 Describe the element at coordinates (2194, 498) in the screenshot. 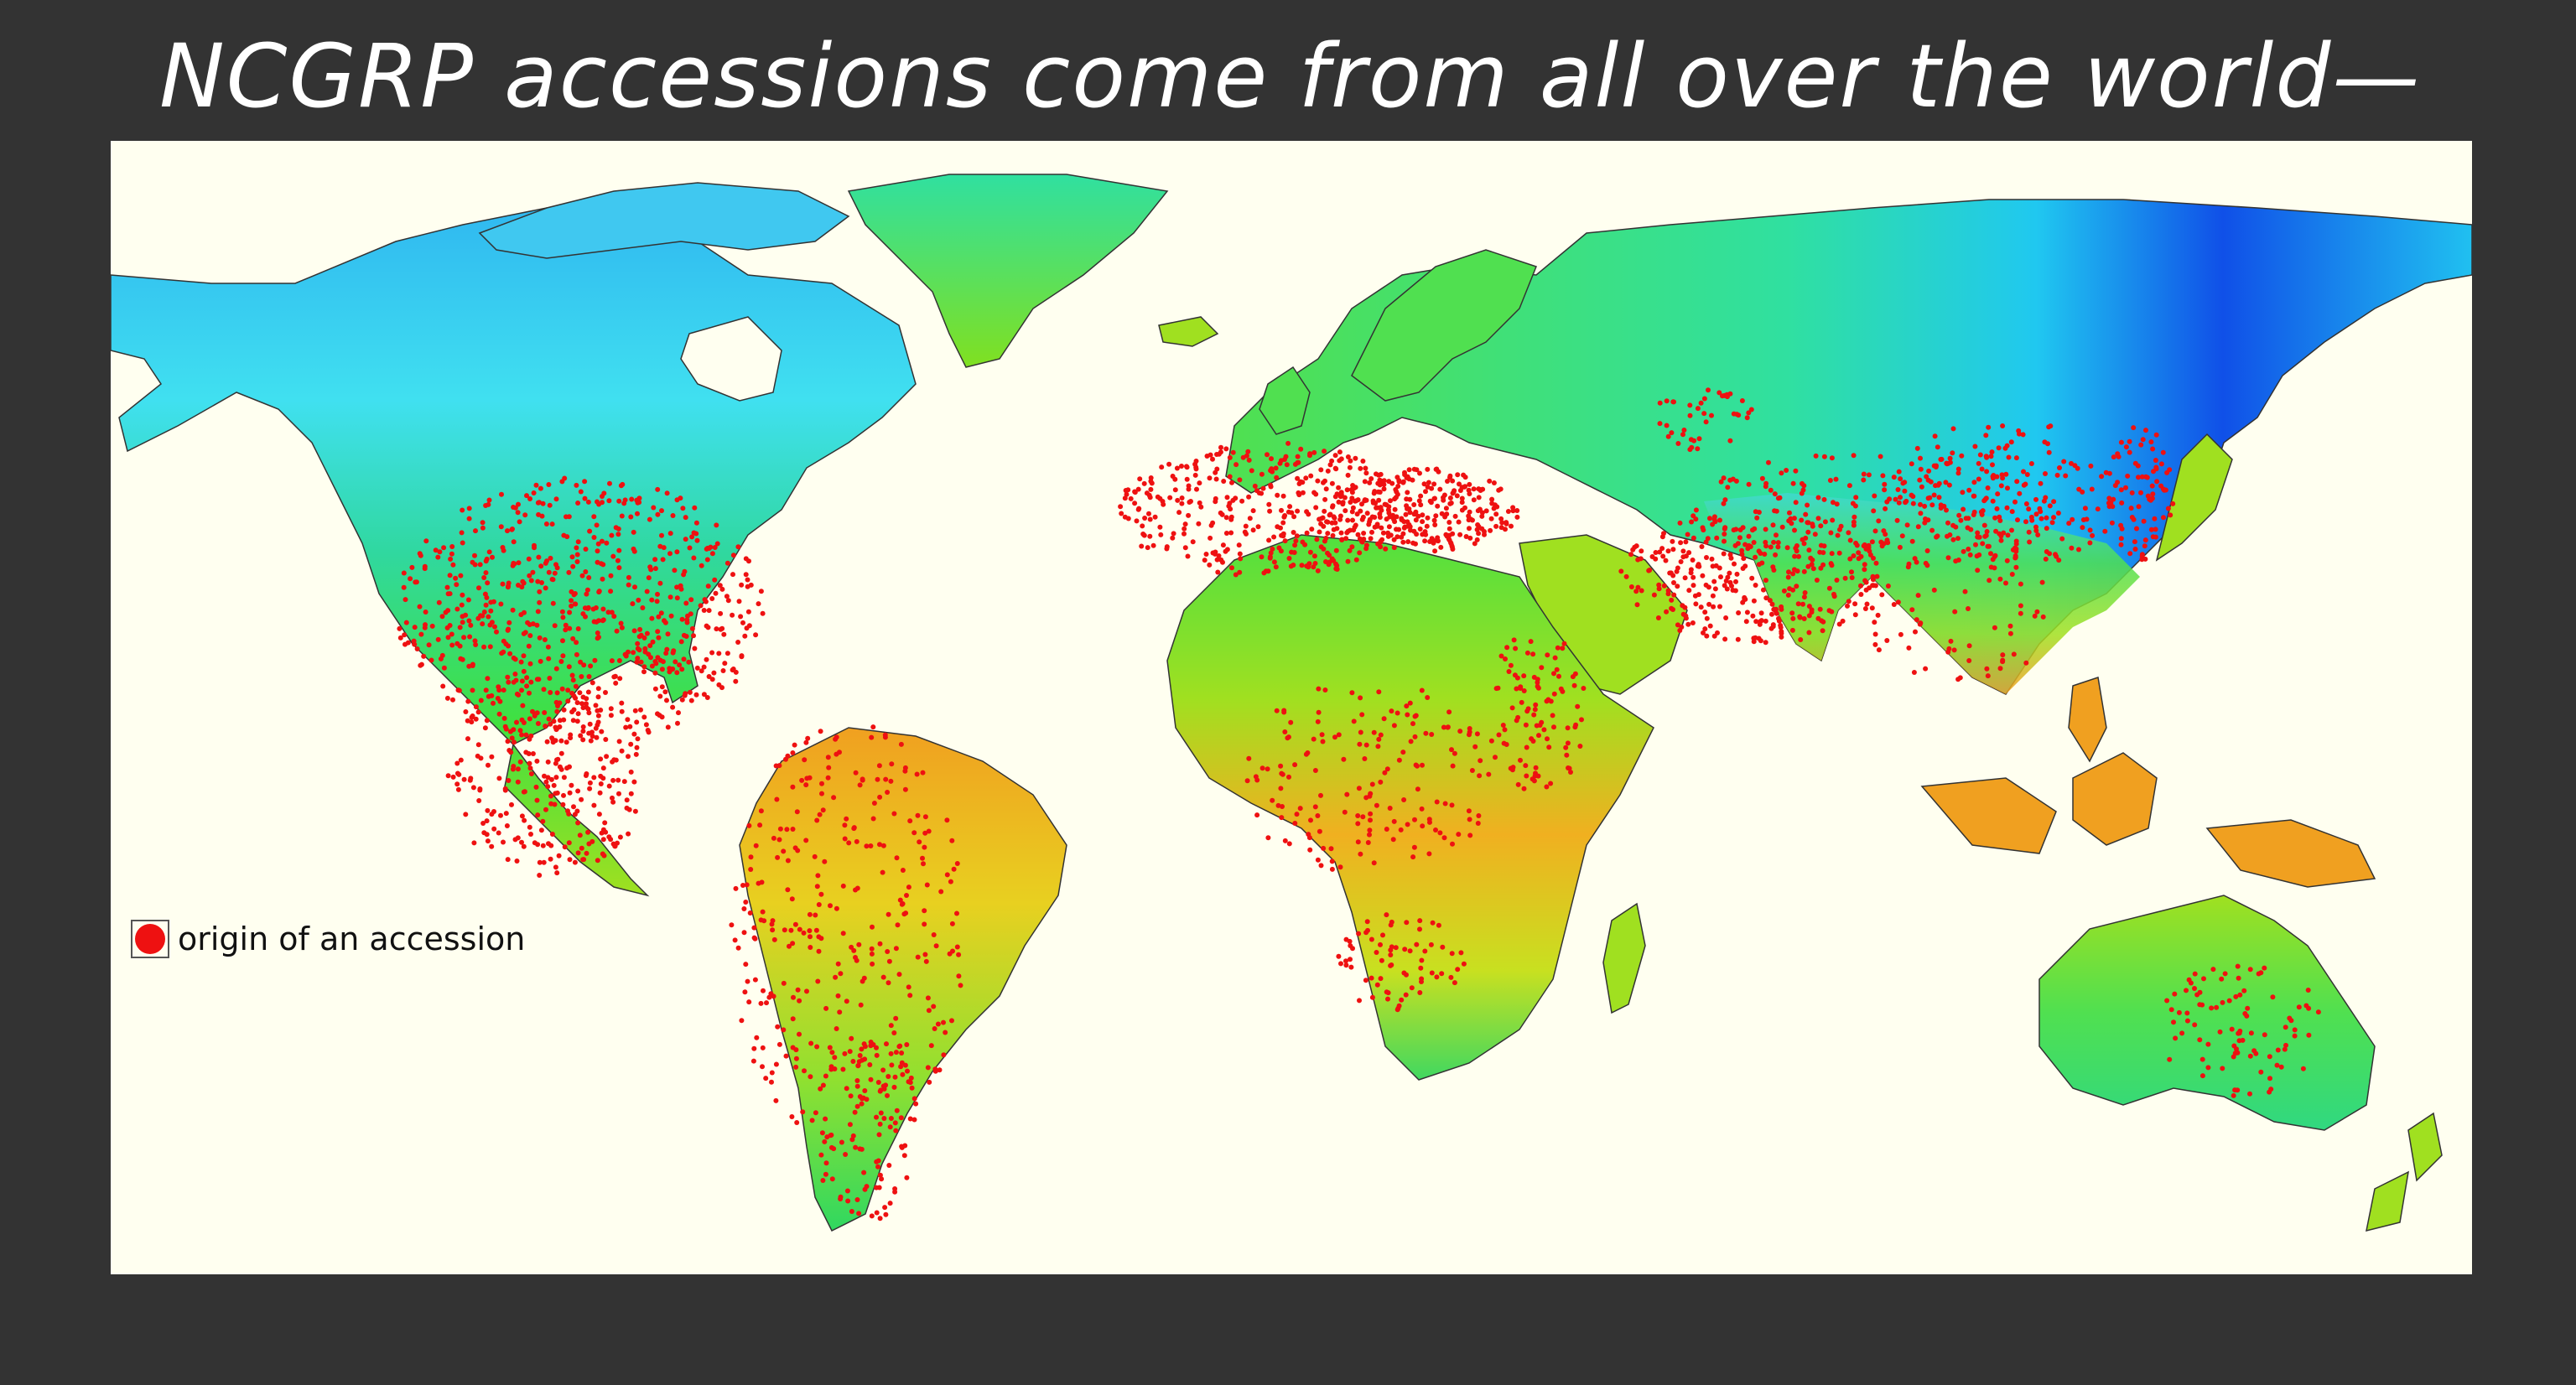

I see `japan` at that location.